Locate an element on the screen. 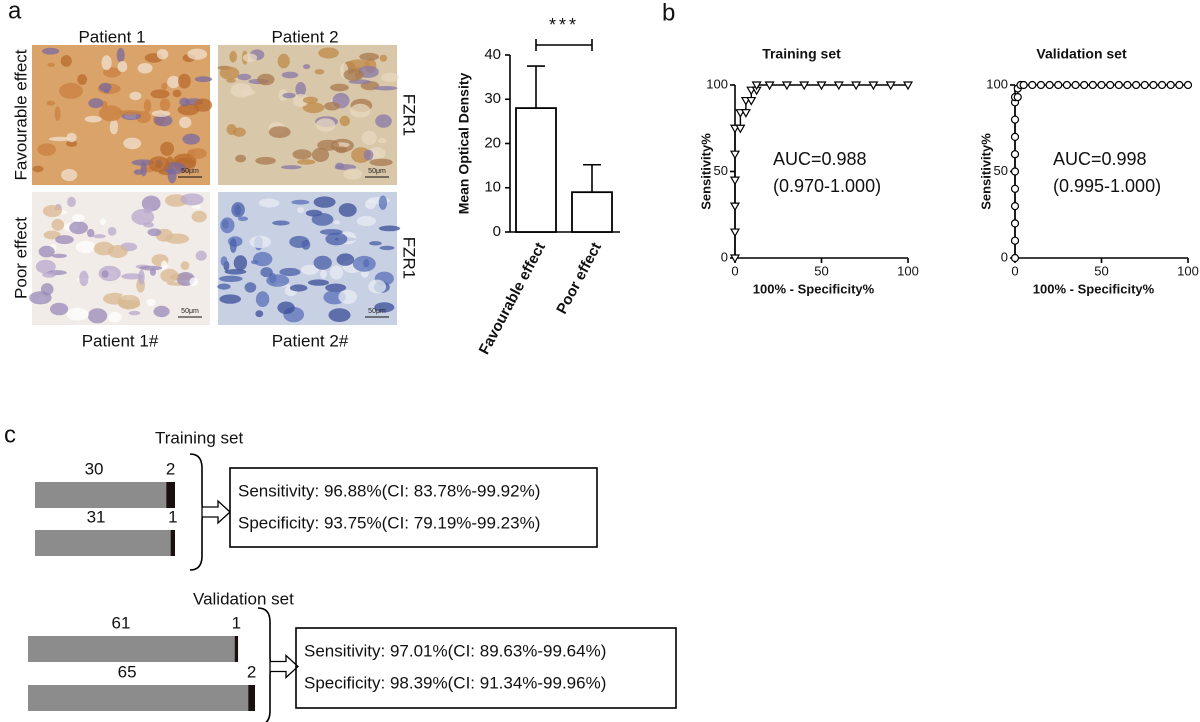  value-label: 65 is located at coordinates (127, 671).